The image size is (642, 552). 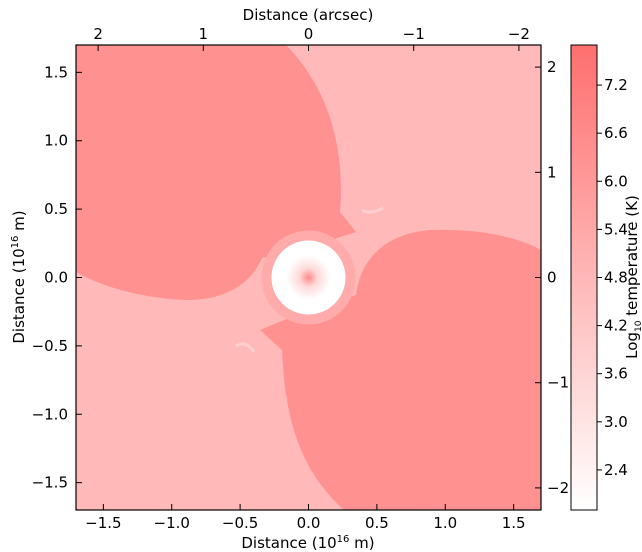 I want to click on top-tick-label: 0, so click(x=309, y=34).